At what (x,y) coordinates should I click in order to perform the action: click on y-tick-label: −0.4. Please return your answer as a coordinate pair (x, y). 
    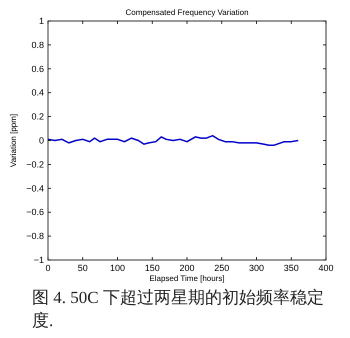
    Looking at the image, I should click on (35, 188).